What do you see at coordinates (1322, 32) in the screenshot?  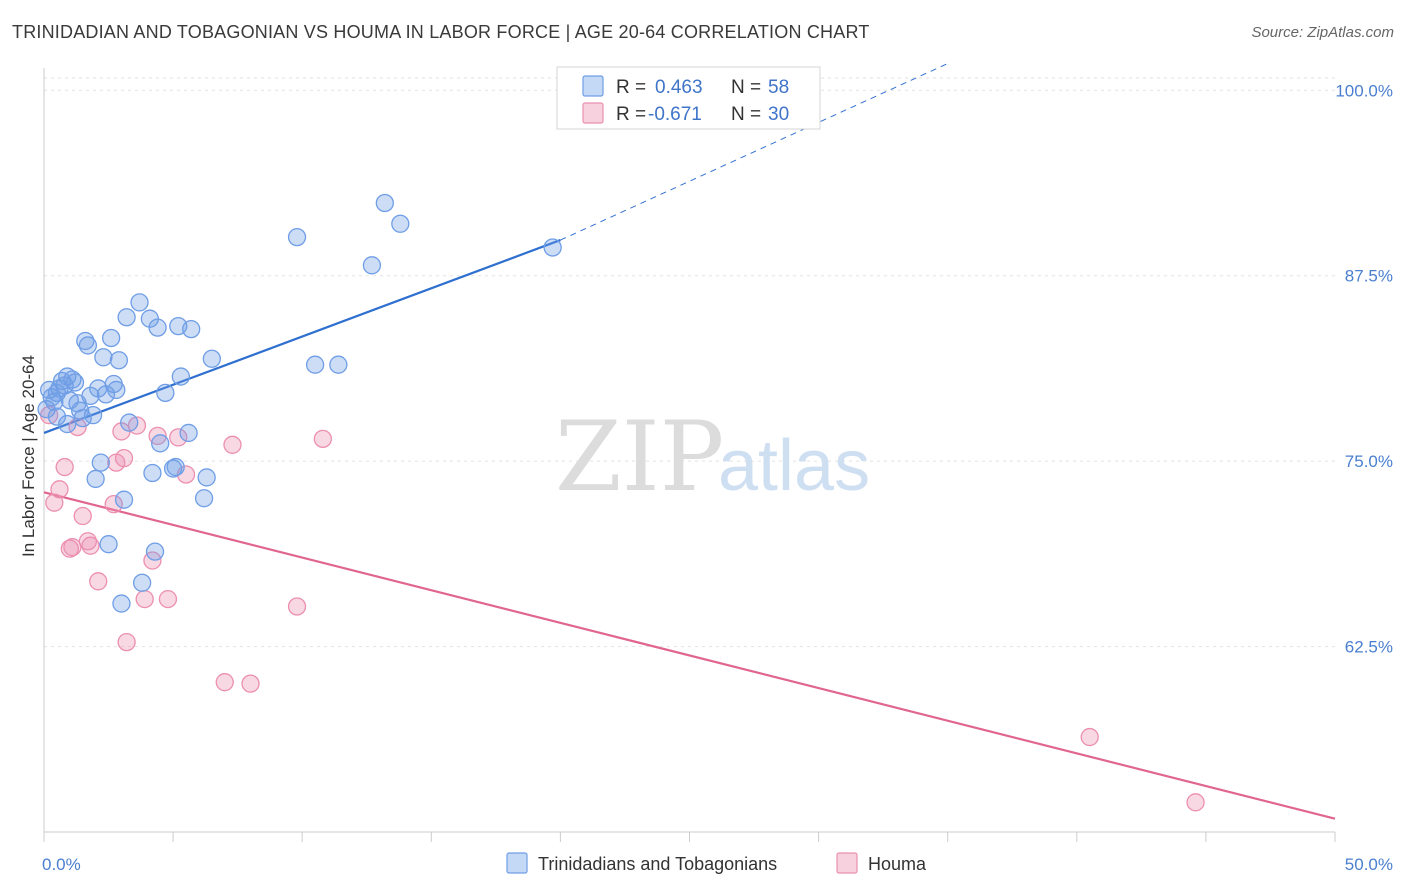 I see `chart-source: Source: ZipAtlas.com` at bounding box center [1322, 32].